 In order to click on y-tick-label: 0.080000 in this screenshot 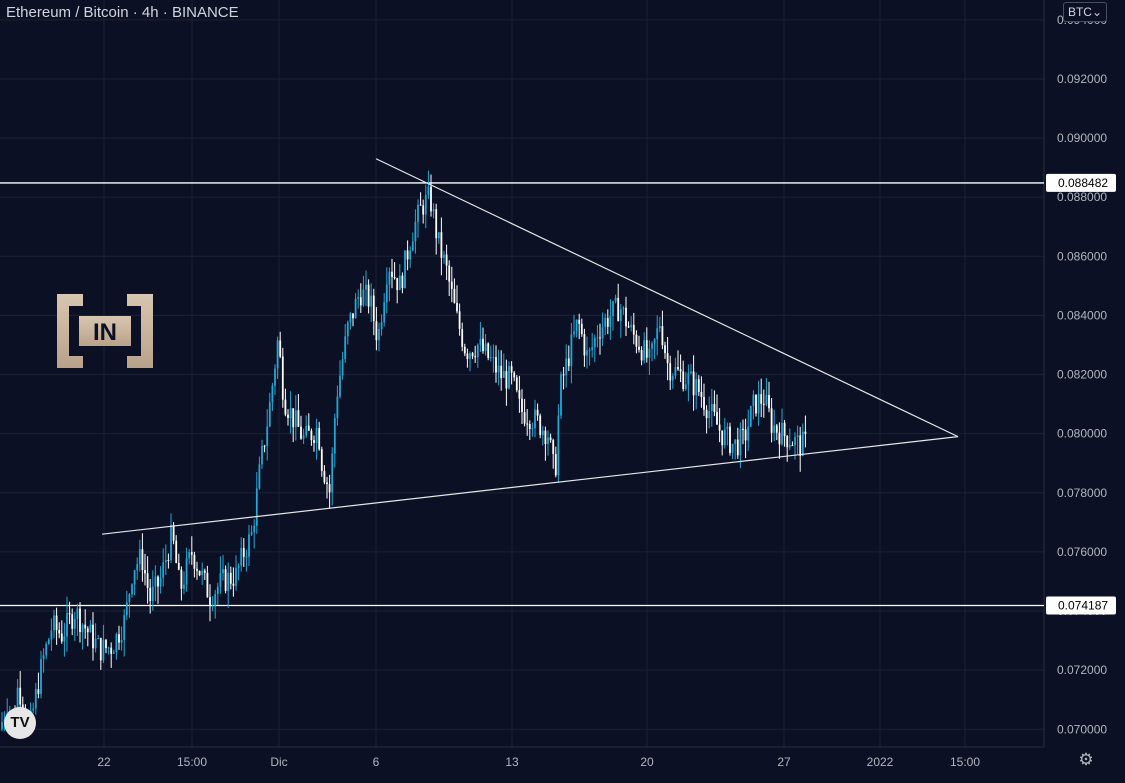, I will do `click(1082, 434)`.